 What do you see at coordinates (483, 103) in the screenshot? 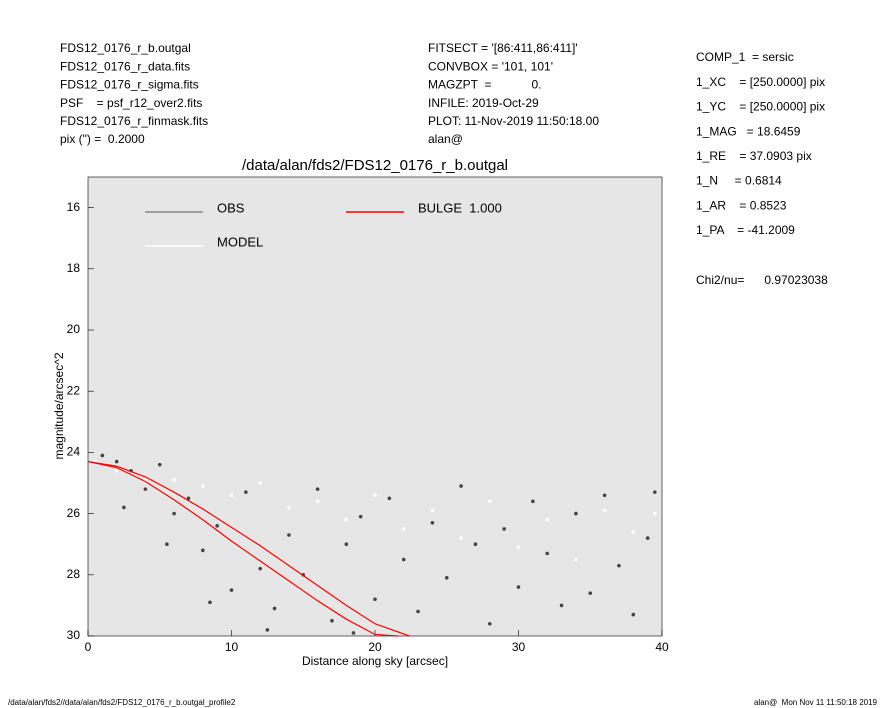
I see `header-middle-line: INFILE: 2019-Oct-29` at bounding box center [483, 103].